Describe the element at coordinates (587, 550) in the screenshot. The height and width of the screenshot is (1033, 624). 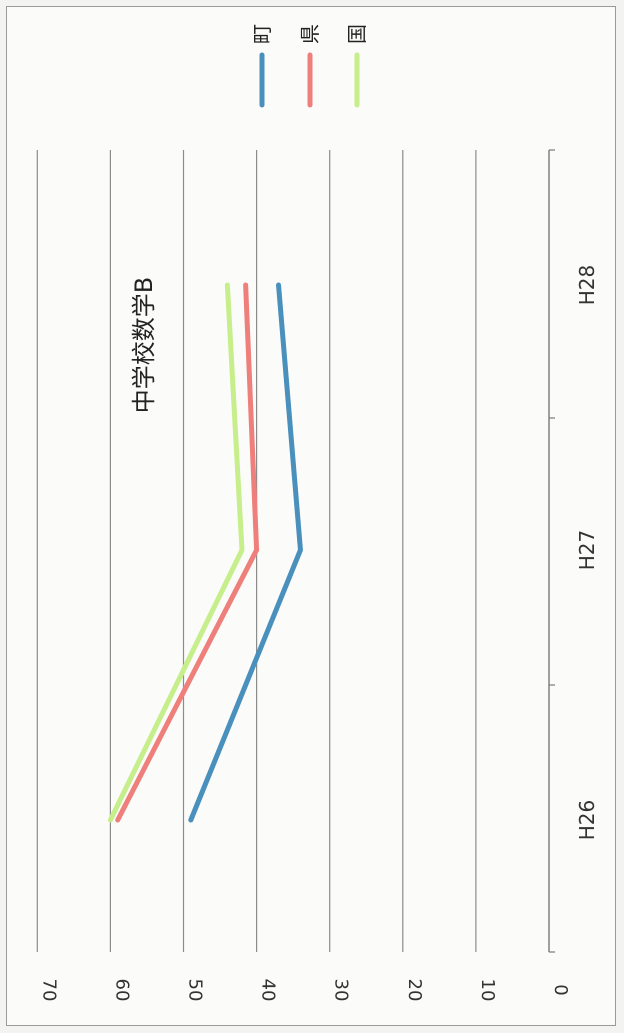
I see `x-category-label: H27` at that location.